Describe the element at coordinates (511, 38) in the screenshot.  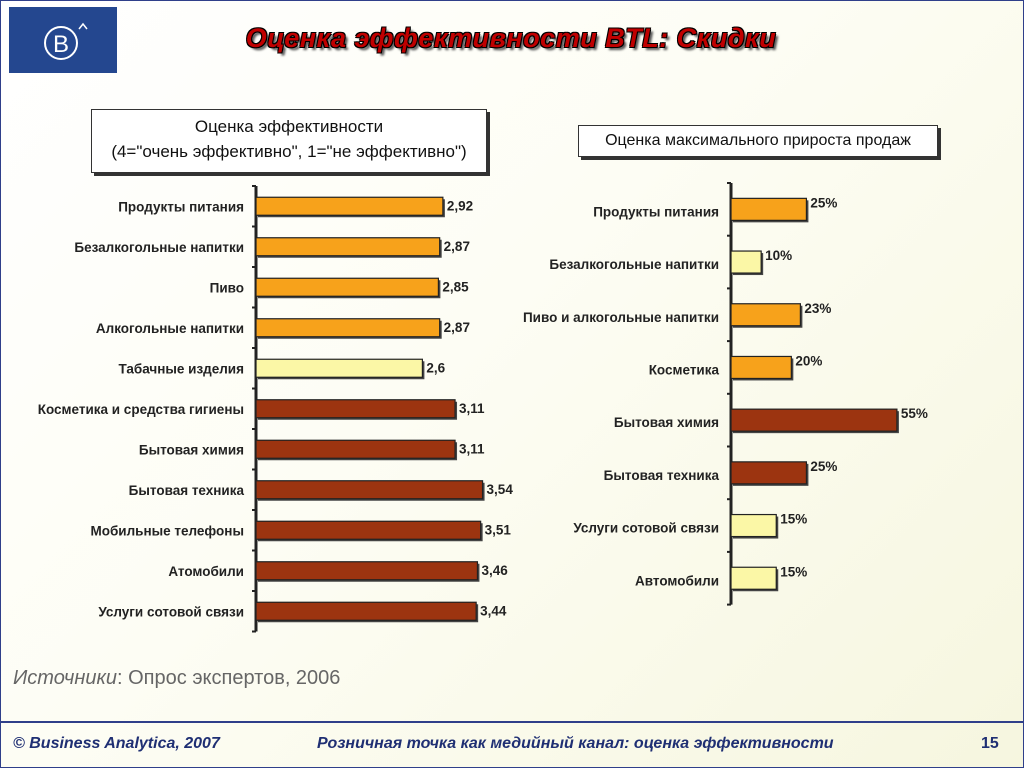
I see `slide-title: Оценка эффективности BTL: Скидки` at that location.